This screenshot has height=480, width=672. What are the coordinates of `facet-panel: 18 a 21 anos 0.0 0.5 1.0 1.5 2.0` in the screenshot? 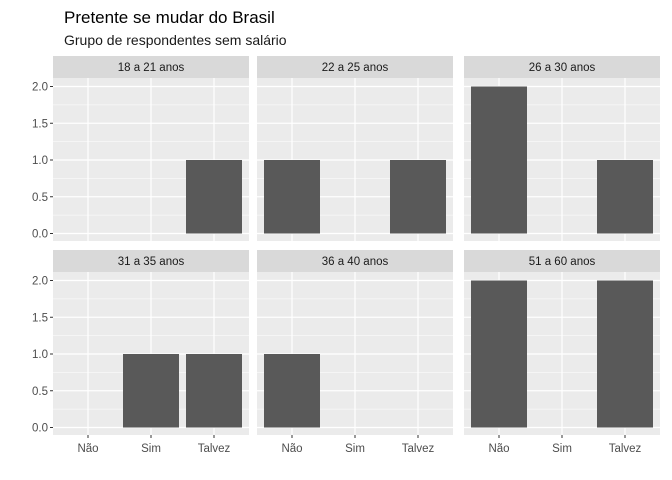 It's located at (140, 148).